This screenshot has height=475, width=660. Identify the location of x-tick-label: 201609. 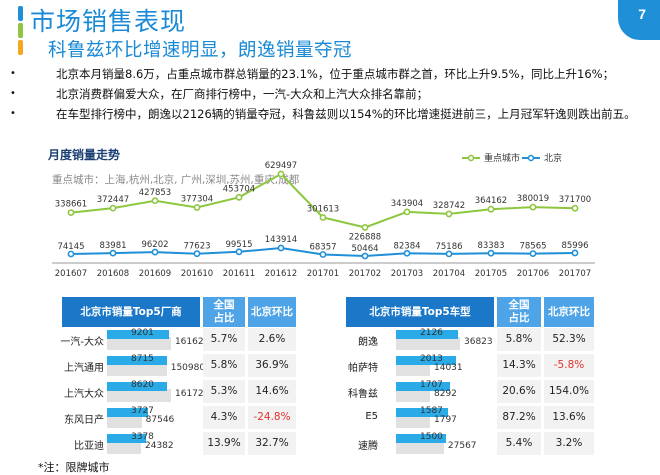
(155, 274).